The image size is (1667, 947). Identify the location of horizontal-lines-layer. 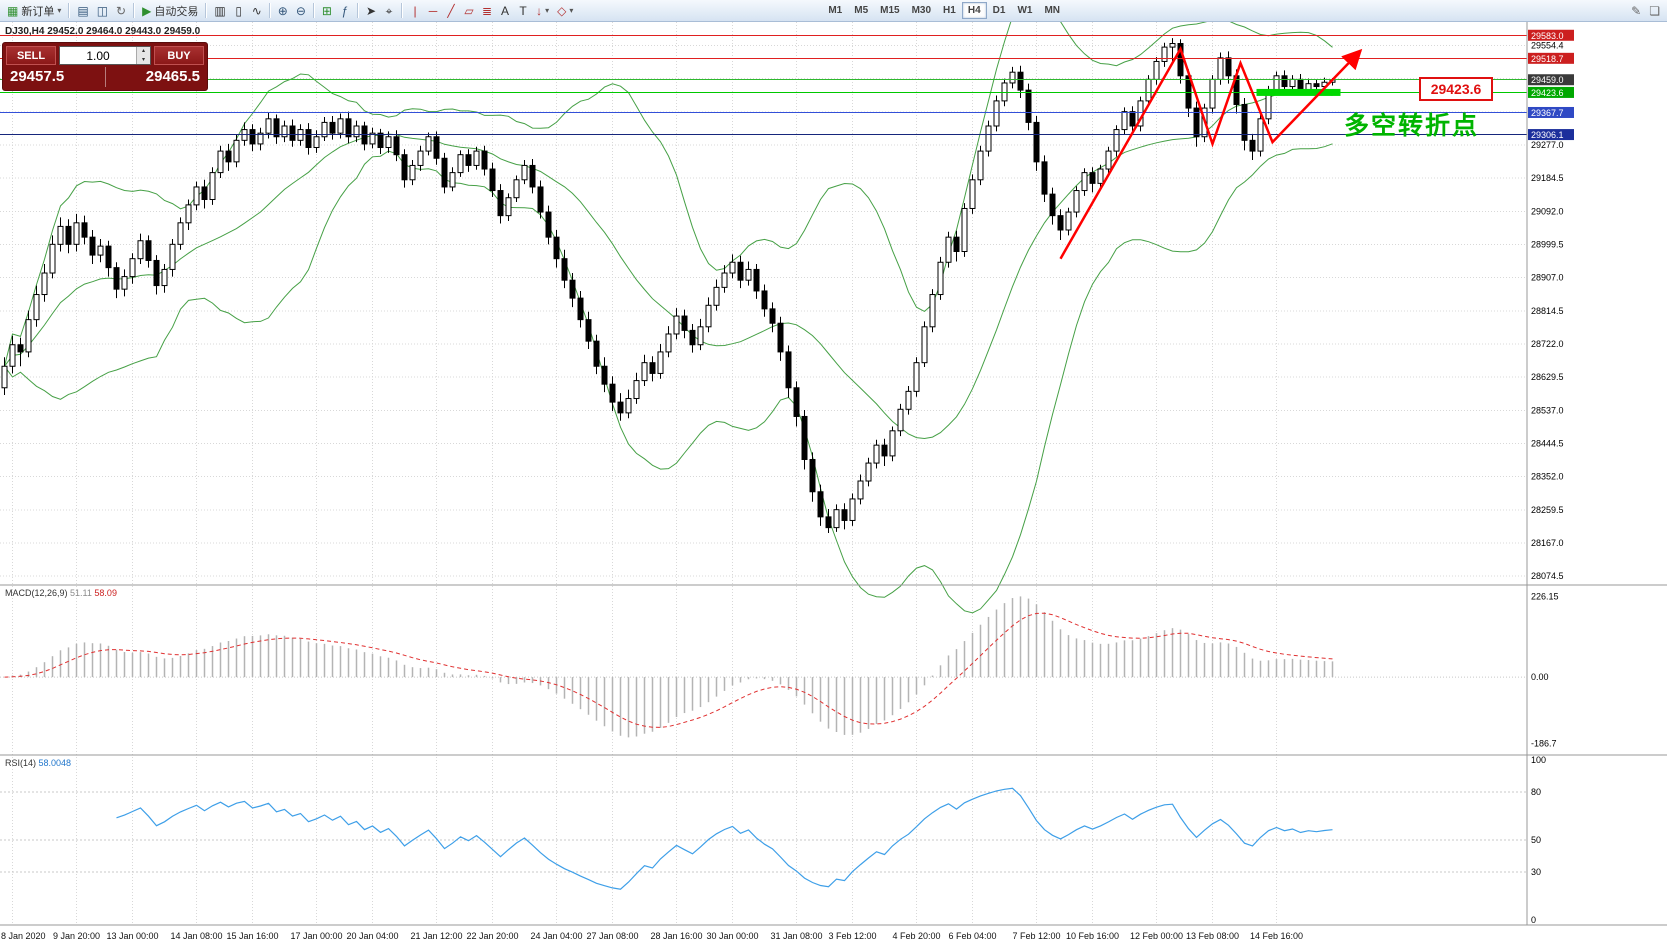
(763, 85).